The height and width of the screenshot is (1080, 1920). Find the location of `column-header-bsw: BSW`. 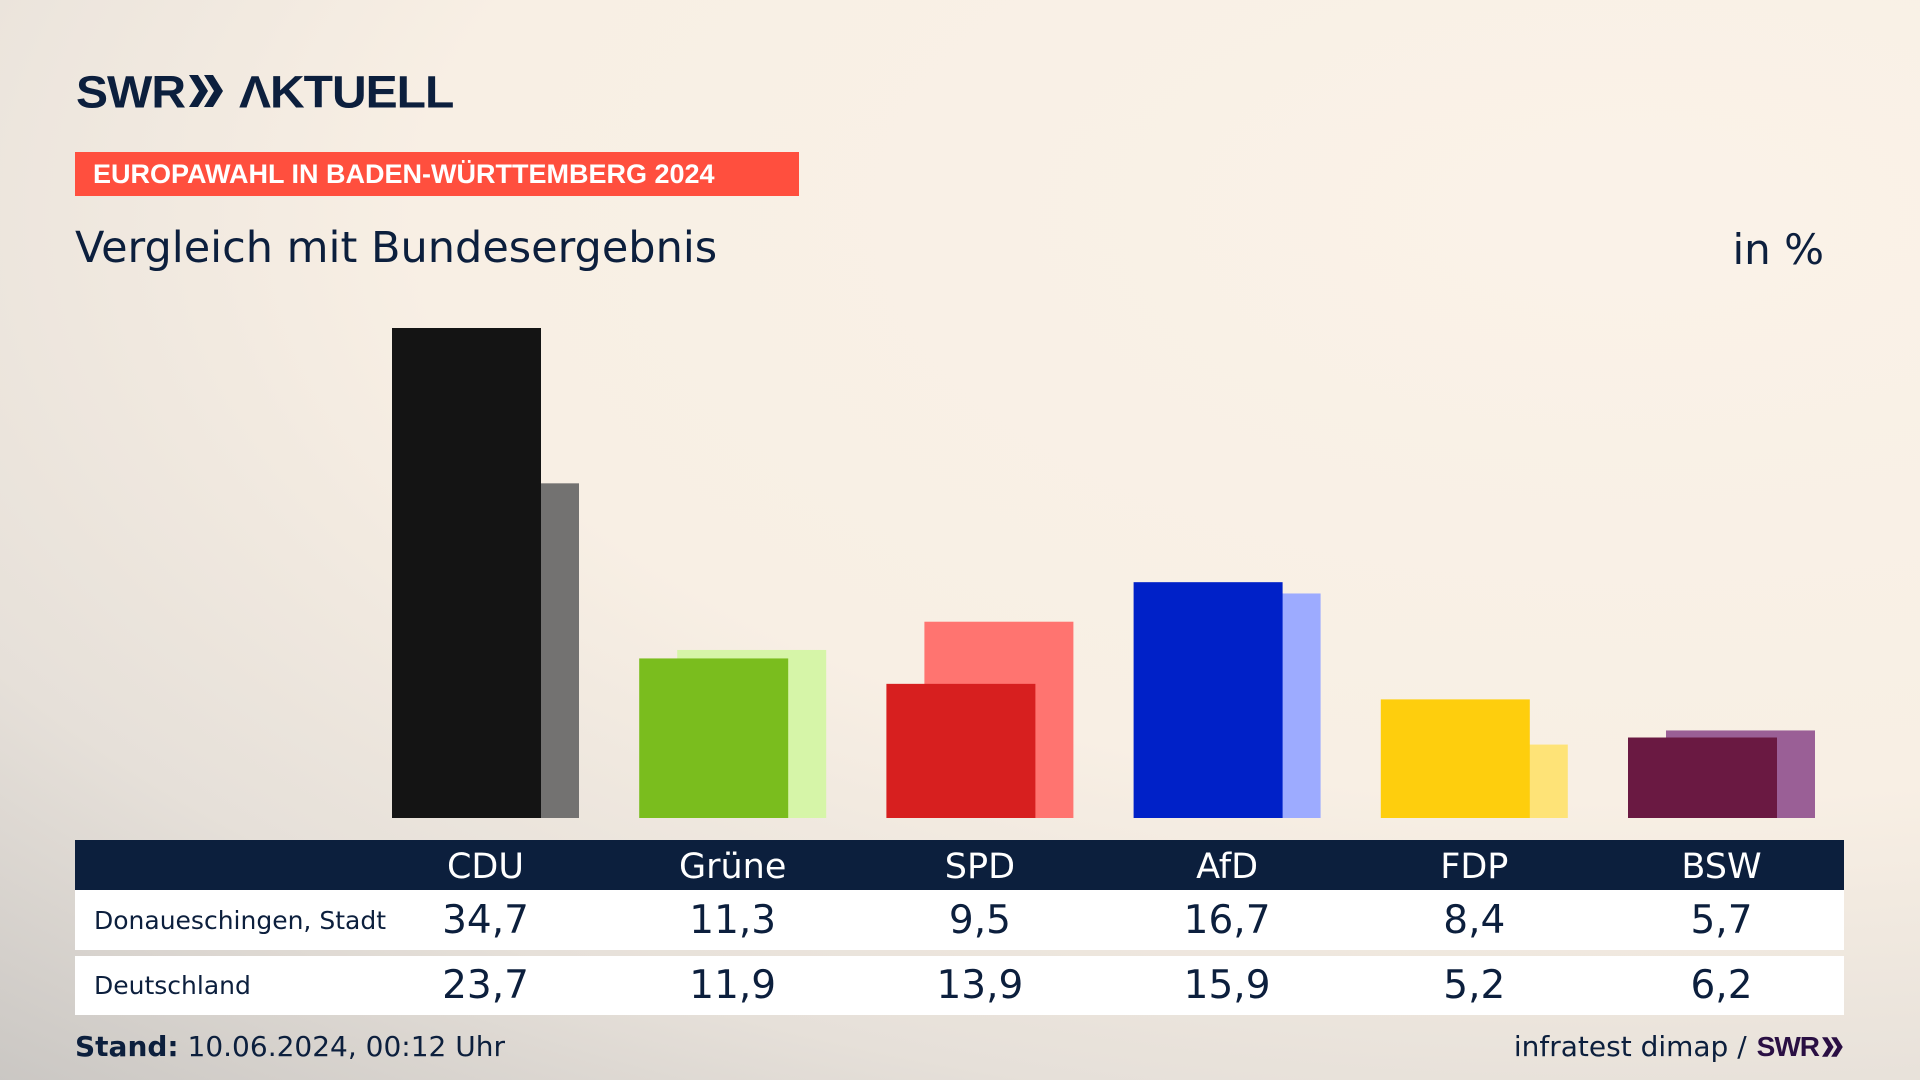

column-header-bsw: BSW is located at coordinates (1721, 867).